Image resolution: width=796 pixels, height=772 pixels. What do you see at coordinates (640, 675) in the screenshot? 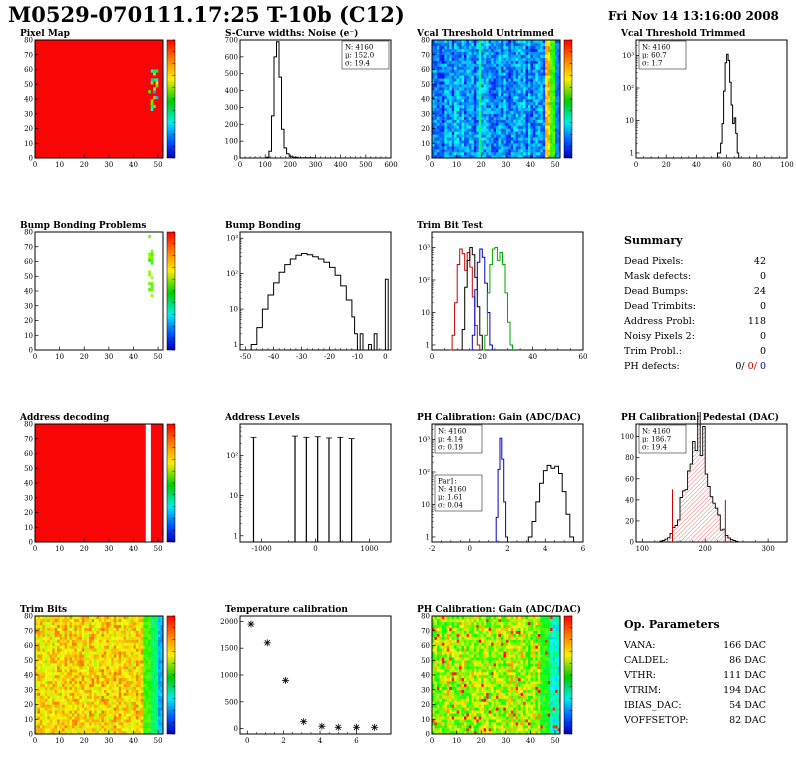
I see `op-parameter-label: VTHR:` at bounding box center [640, 675].